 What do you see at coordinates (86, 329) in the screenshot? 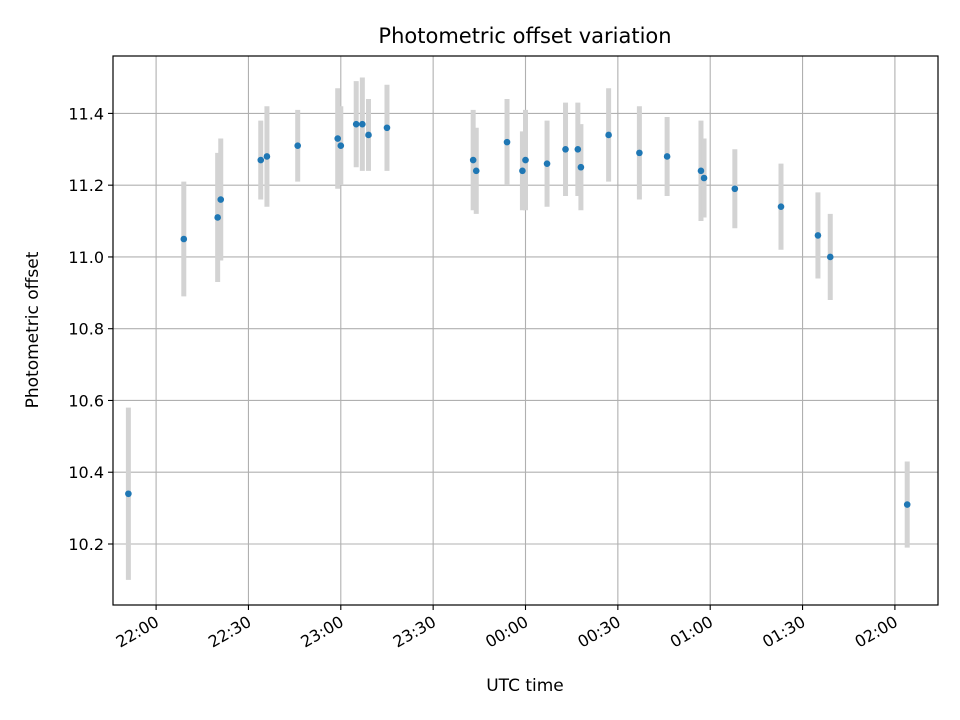
I see `y-tick-label: 10.8` at bounding box center [86, 329].